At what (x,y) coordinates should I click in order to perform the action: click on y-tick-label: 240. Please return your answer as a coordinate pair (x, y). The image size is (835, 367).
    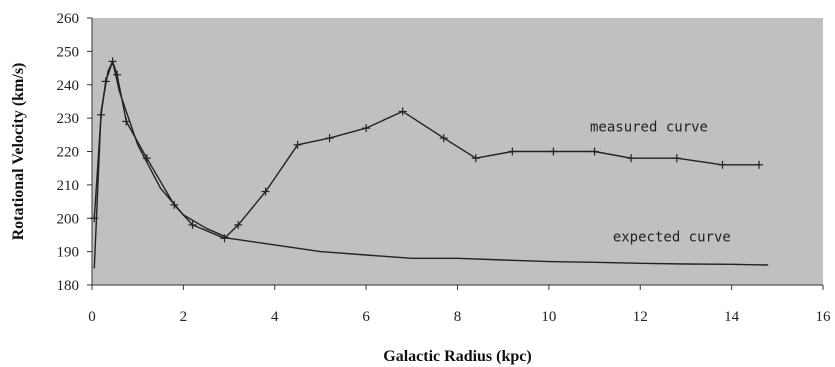
    Looking at the image, I should click on (68, 86).